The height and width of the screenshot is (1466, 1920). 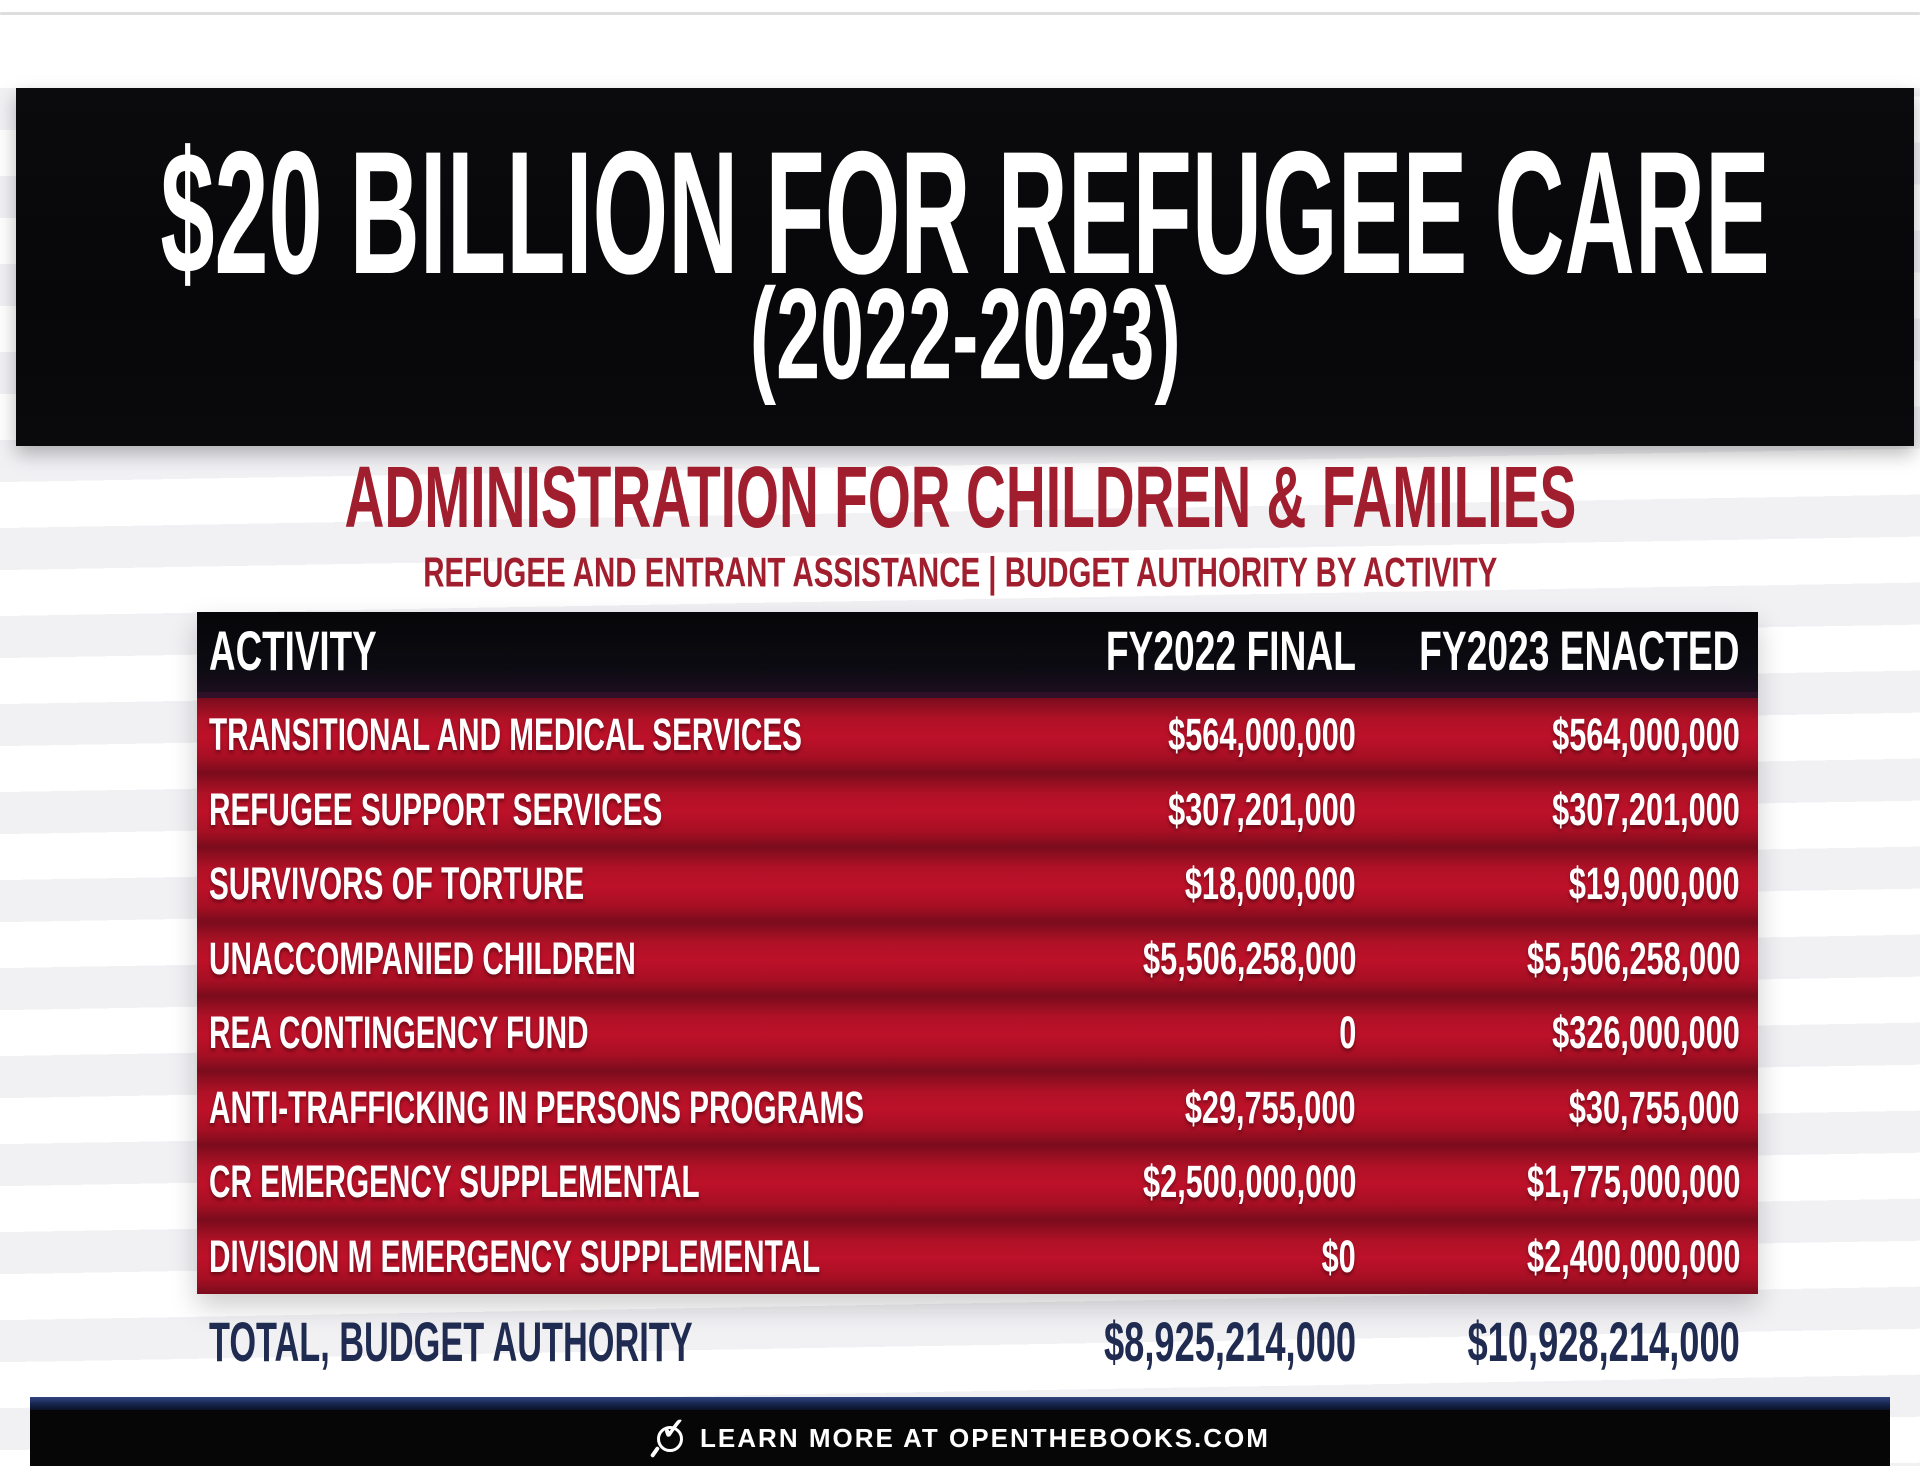 What do you see at coordinates (451, 1343) in the screenshot?
I see `total-label-cell: TOTAL, BUDGET AUTHORITY` at bounding box center [451, 1343].